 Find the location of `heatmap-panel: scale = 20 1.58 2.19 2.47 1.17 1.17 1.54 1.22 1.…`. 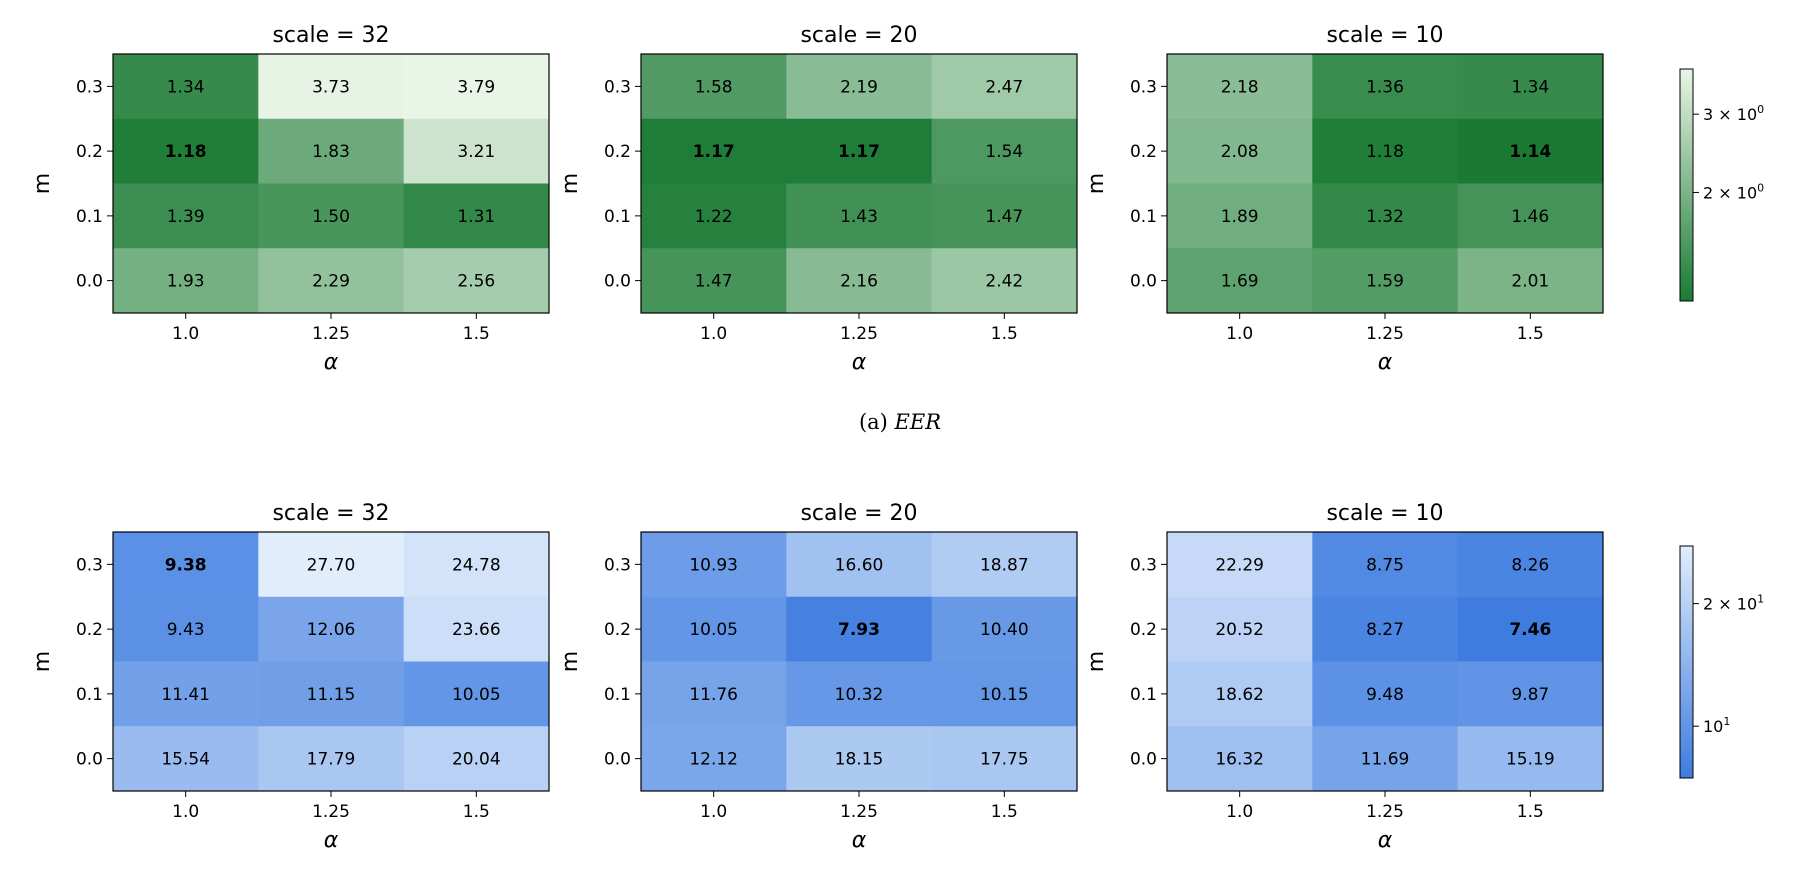

heatmap-panel: scale = 20 1.58 2.19 2.47 1.17 1.17 1.54 1.22 1.… is located at coordinates (818, 199).